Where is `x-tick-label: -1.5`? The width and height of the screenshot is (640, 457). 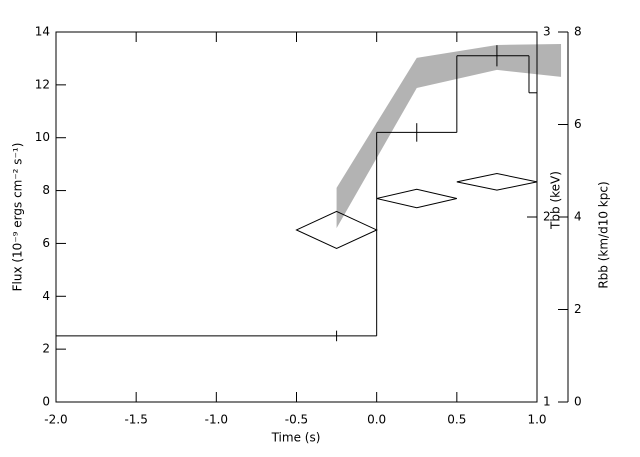 x-tick-label: -1.5 is located at coordinates (135, 420).